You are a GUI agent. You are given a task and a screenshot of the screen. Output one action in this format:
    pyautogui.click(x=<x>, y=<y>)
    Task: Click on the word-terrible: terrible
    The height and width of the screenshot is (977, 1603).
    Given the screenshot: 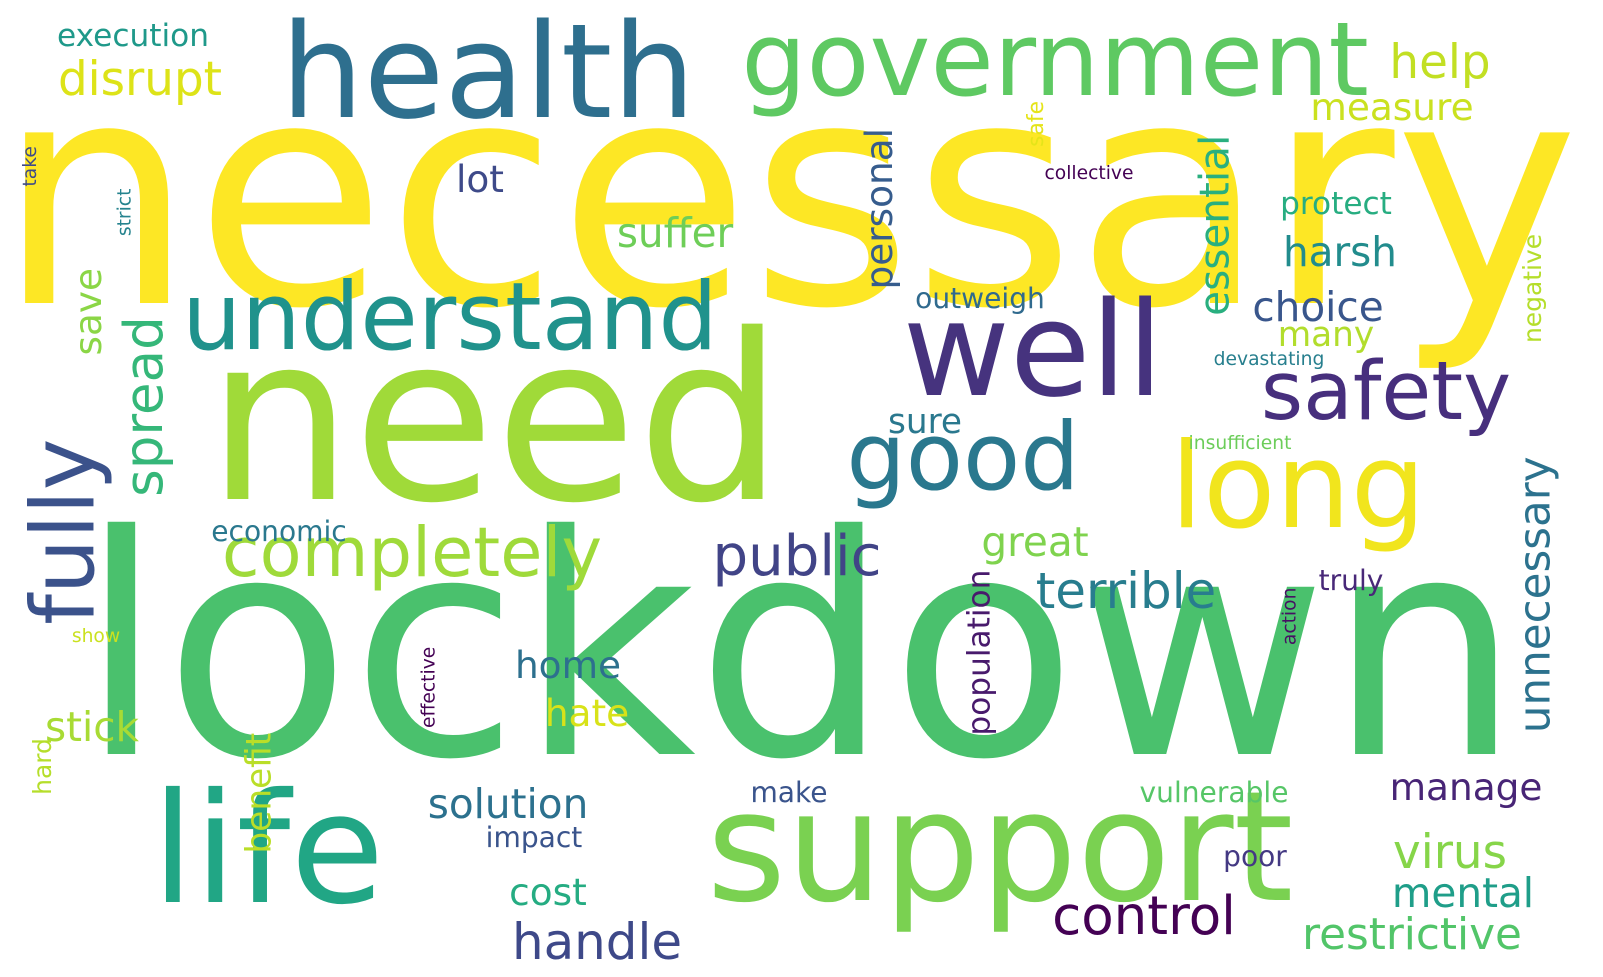 What is the action you would take?
    pyautogui.click(x=1126, y=591)
    